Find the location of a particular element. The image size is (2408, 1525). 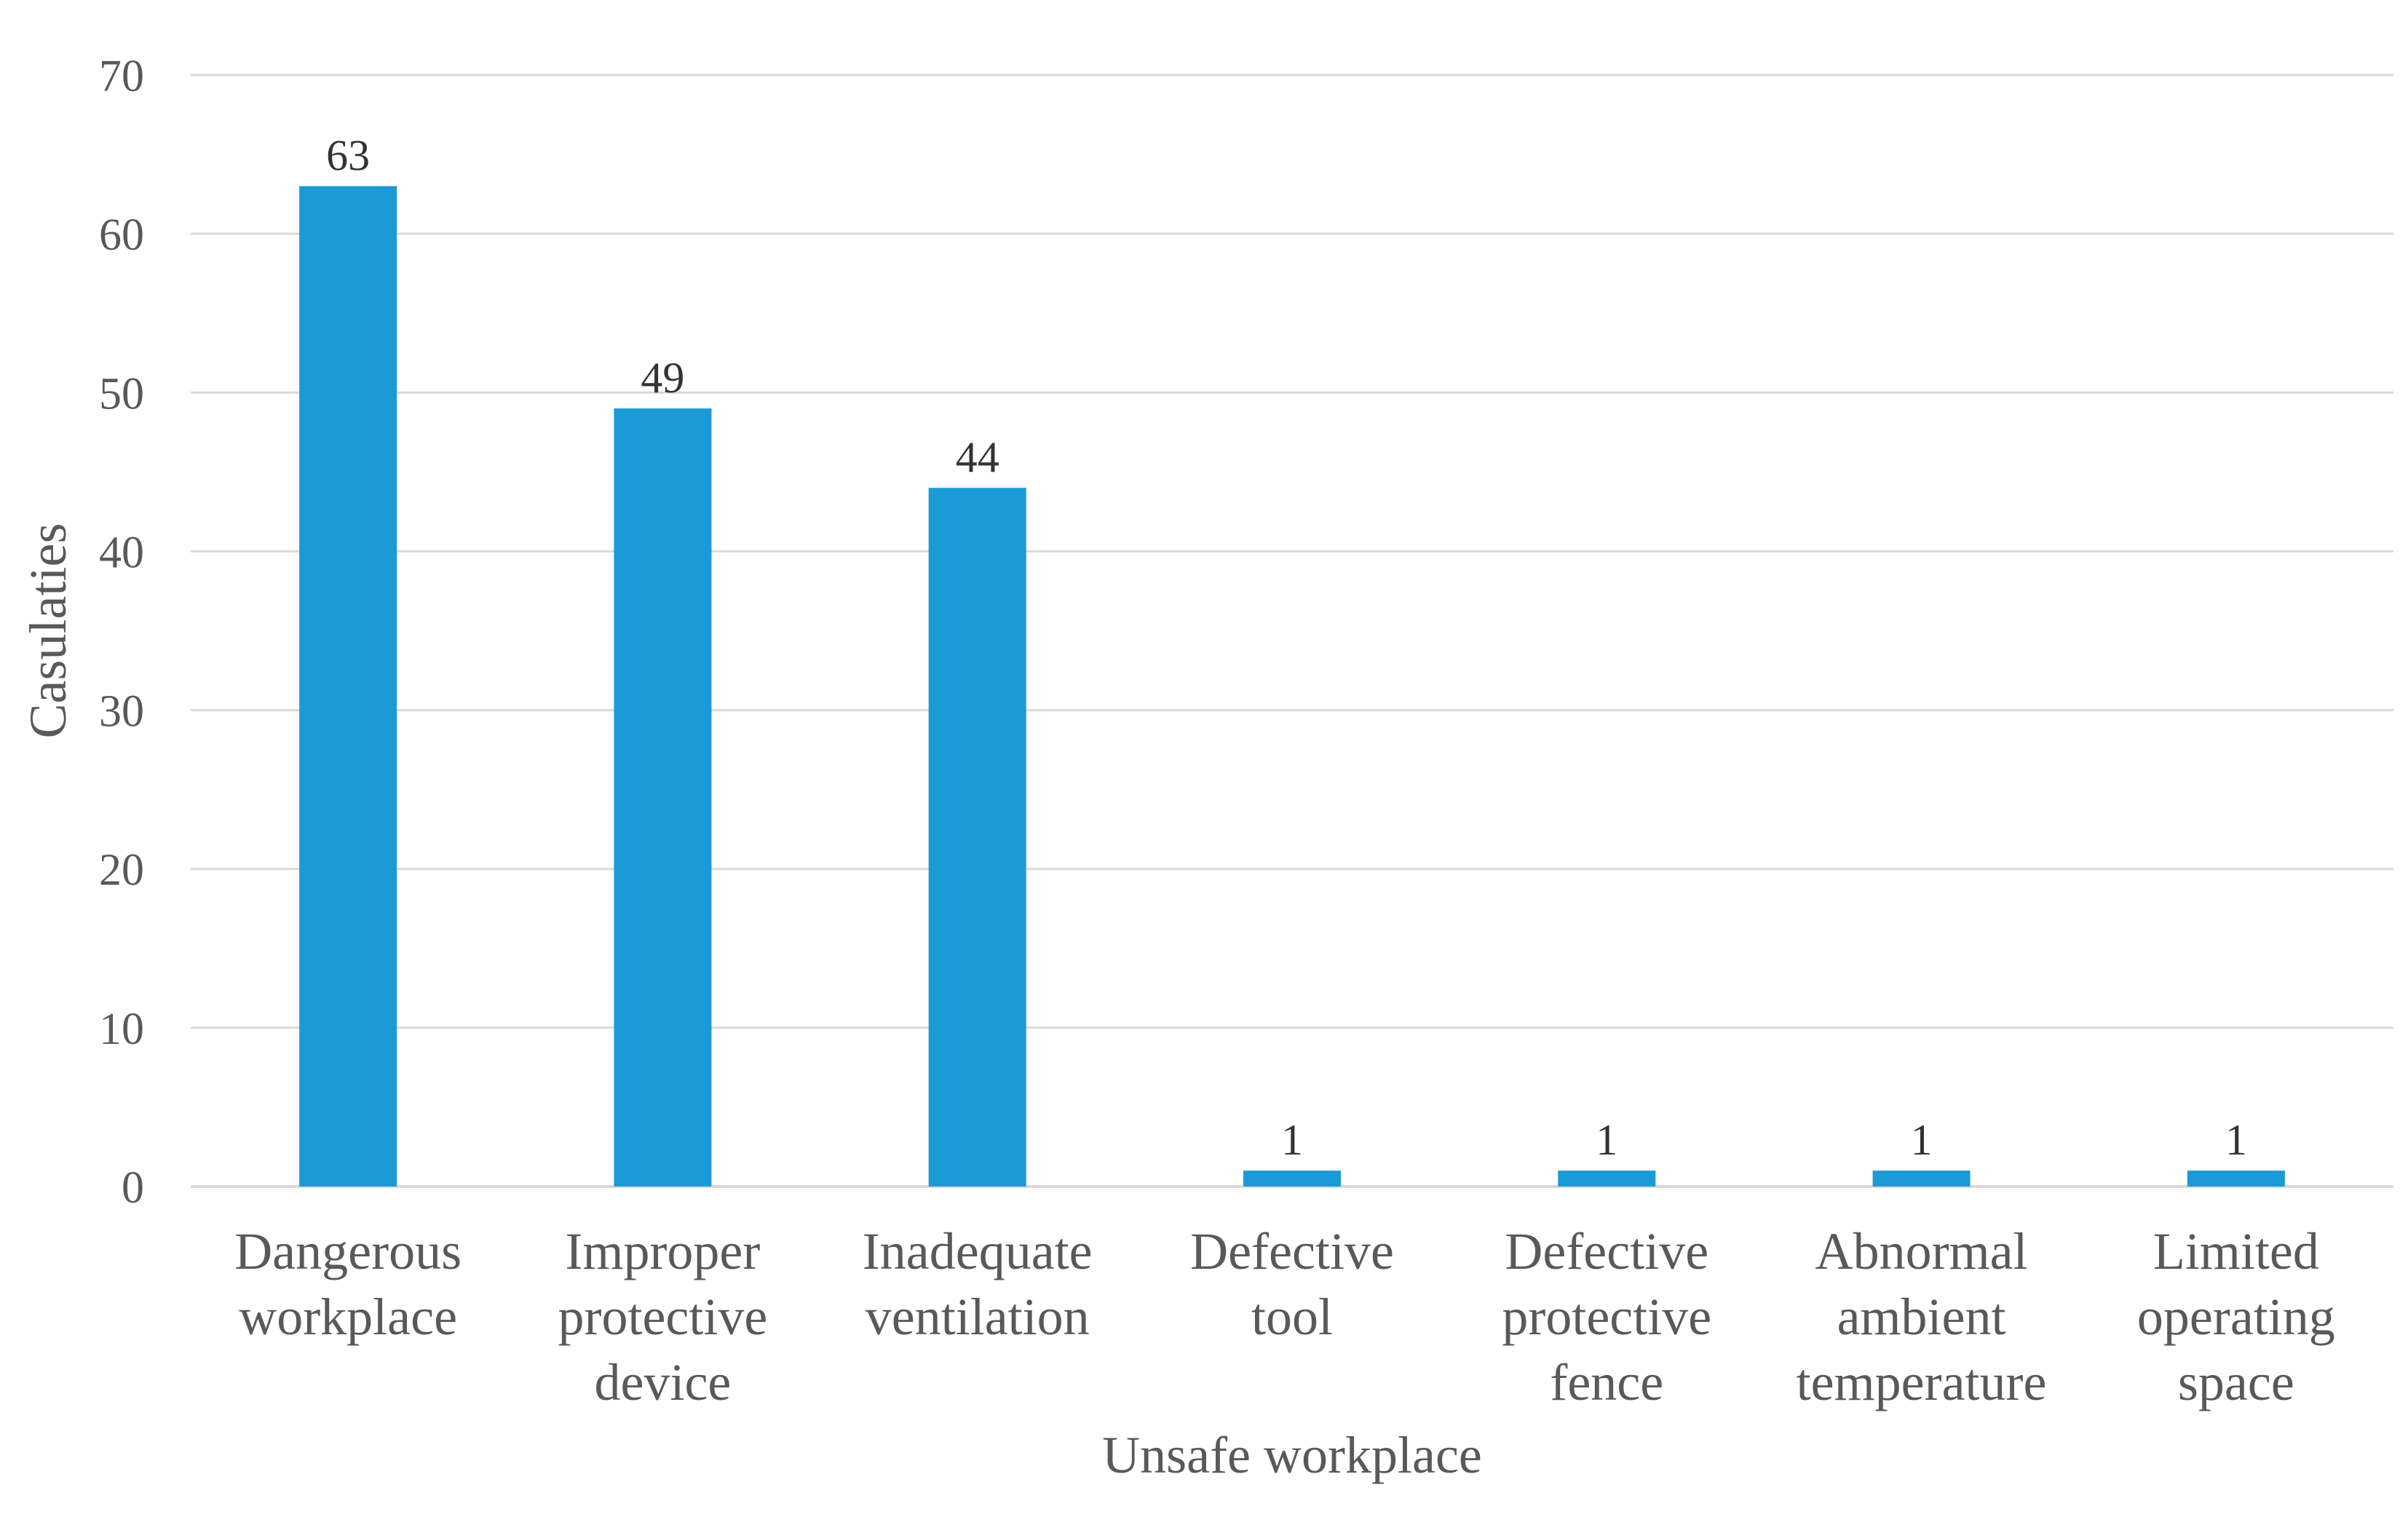

y-tick-label-0: 0 is located at coordinates (133, 1188).